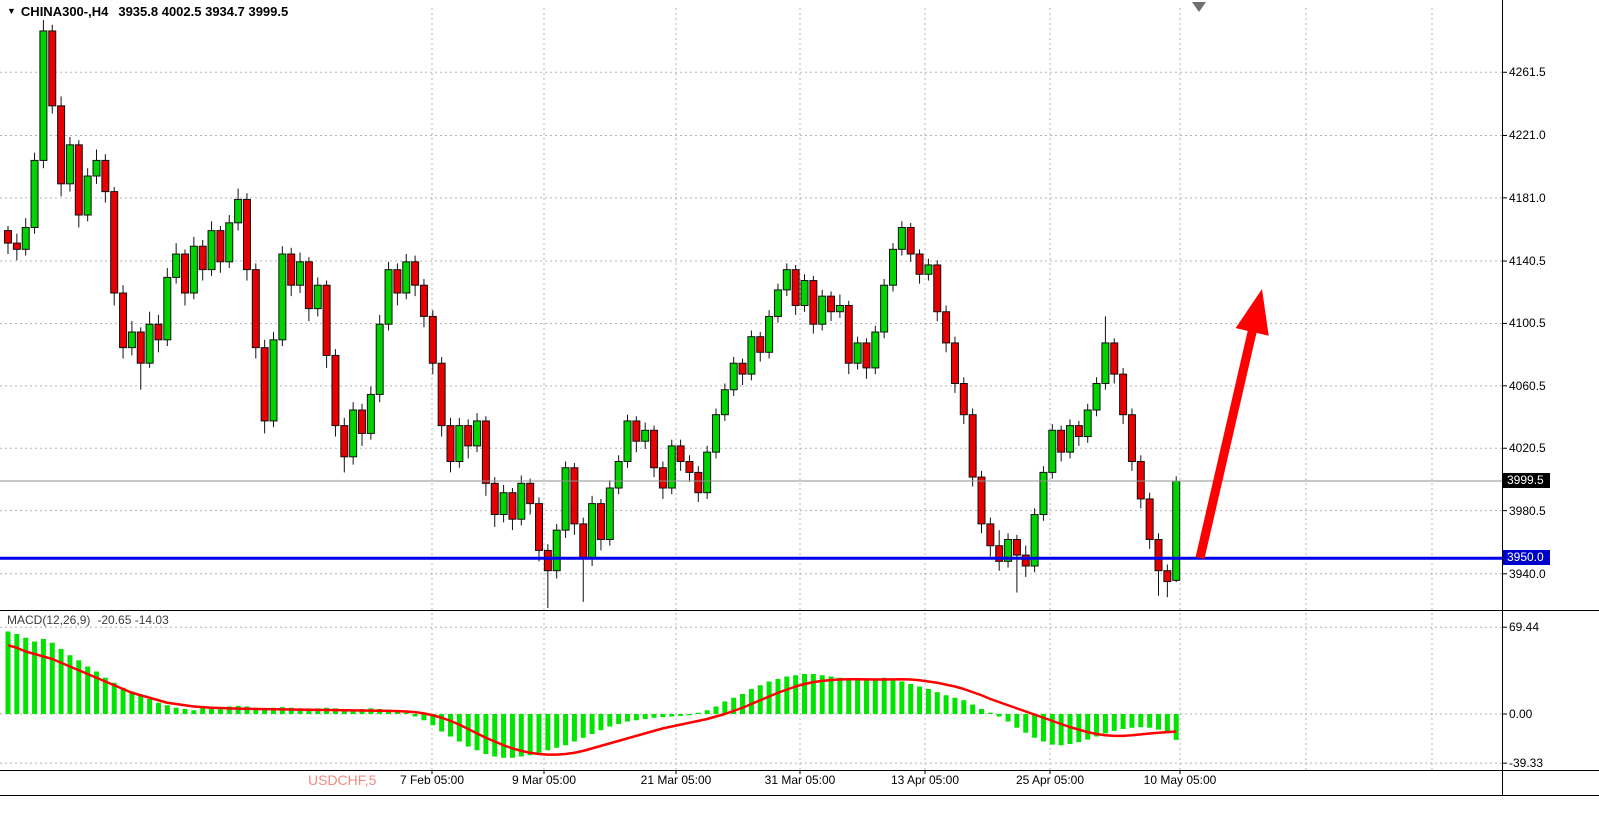 This screenshot has height=813, width=1599. Describe the element at coordinates (1232, 424) in the screenshot. I see `trend-arrow-annotation` at that location.